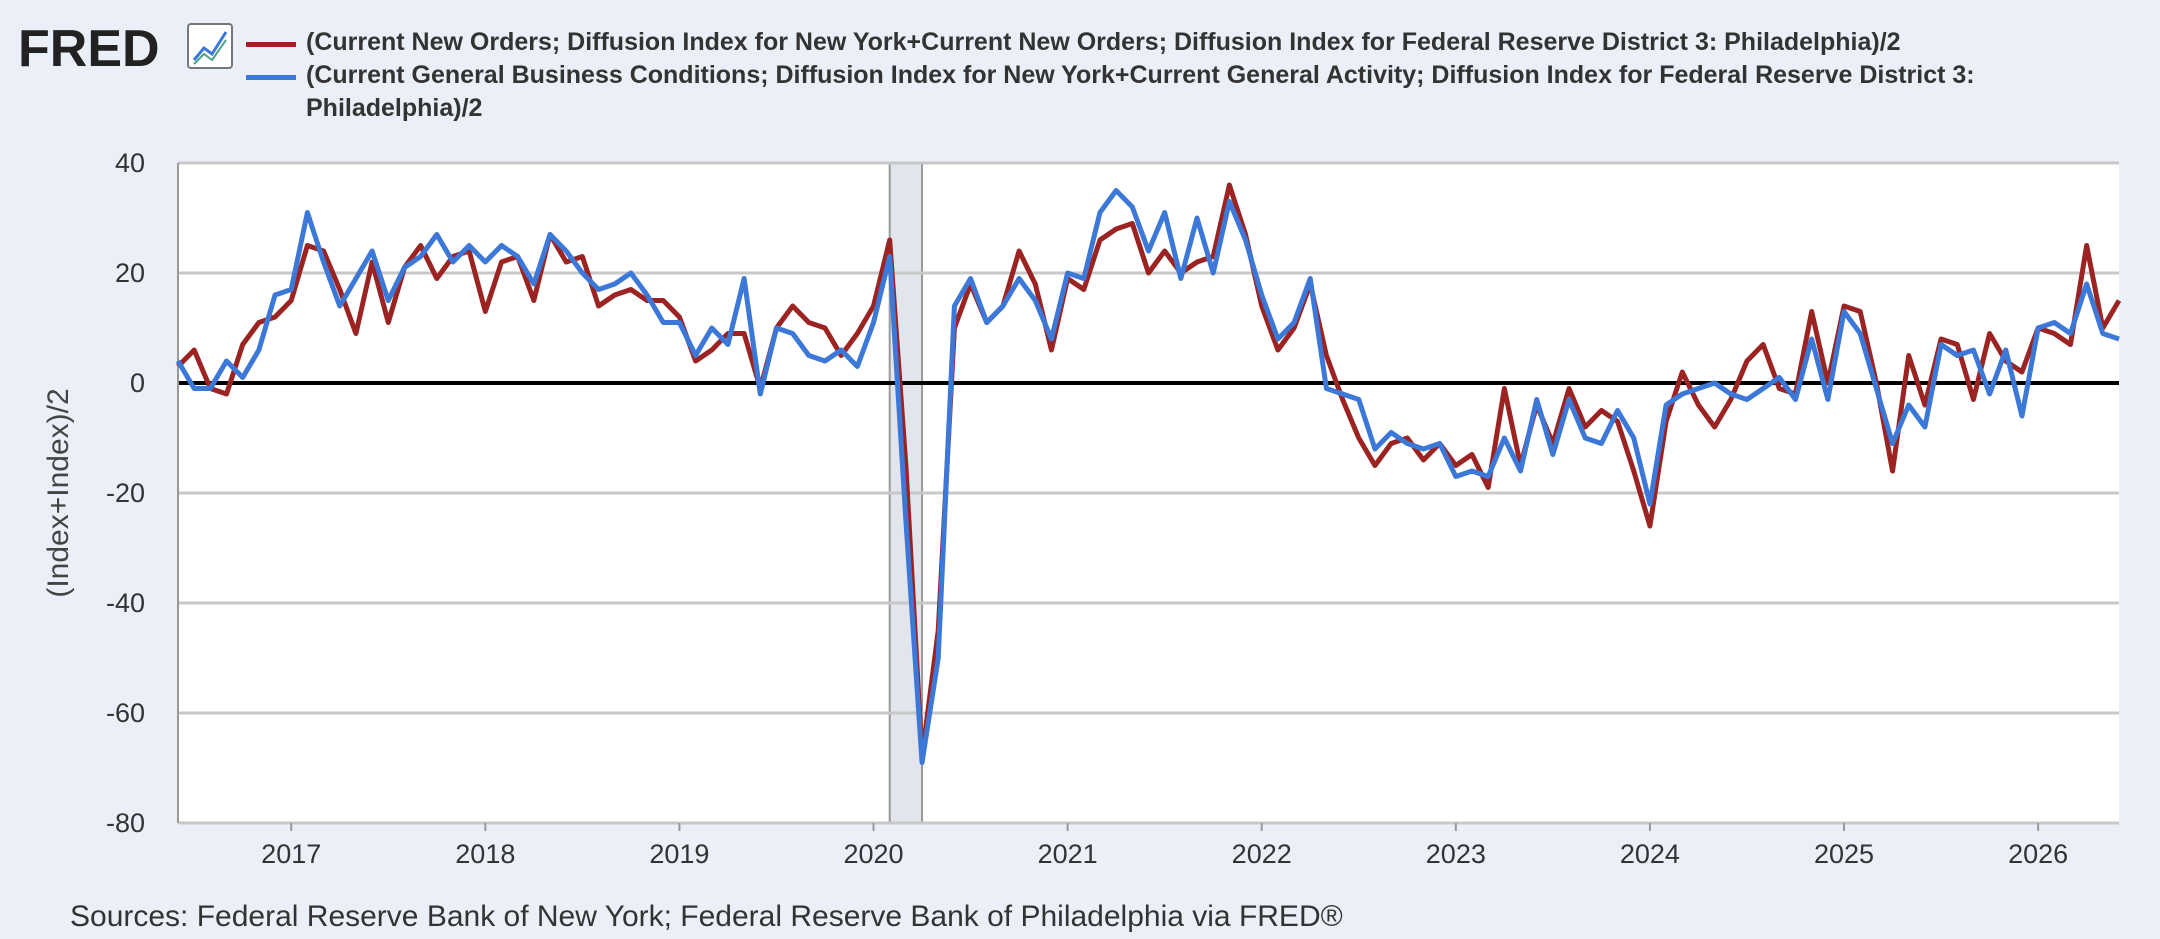 This screenshot has height=939, width=2160. Describe the element at coordinates (1262, 854) in the screenshot. I see `x-tick-label: 2022` at that location.